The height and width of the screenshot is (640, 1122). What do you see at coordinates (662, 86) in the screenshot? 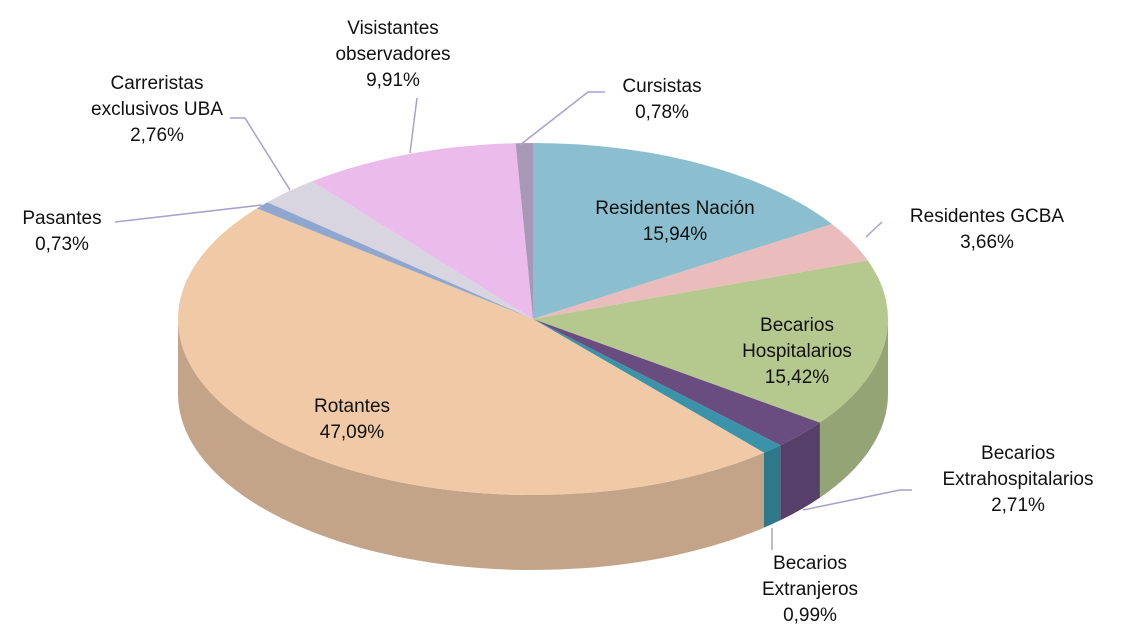
I see `label-name: Cursistas` at bounding box center [662, 86].